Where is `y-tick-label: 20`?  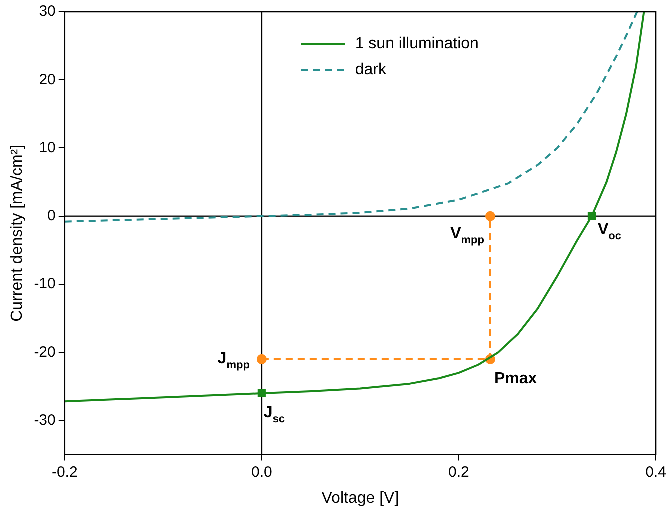 y-tick-label: 20 is located at coordinates (47, 79).